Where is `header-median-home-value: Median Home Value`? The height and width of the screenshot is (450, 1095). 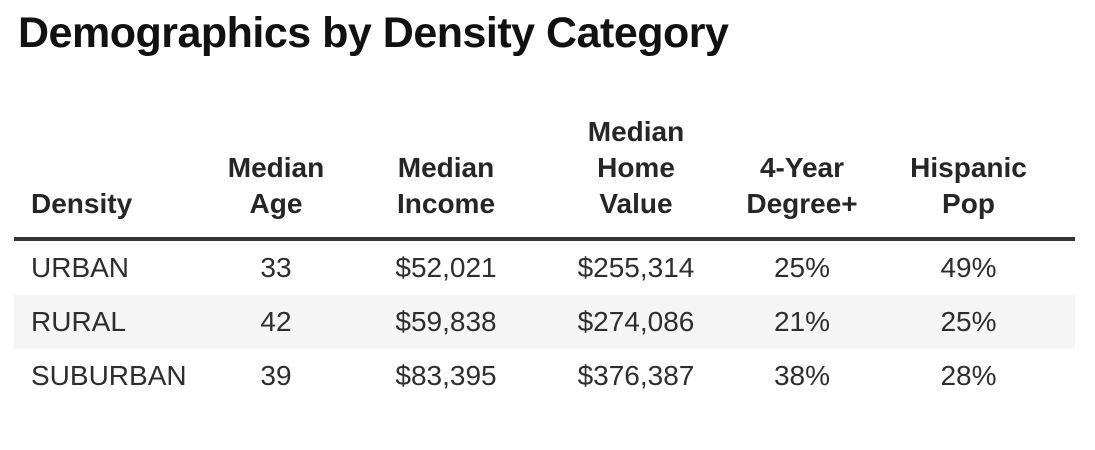
header-median-home-value: Median Home Value is located at coordinates (636, 177).